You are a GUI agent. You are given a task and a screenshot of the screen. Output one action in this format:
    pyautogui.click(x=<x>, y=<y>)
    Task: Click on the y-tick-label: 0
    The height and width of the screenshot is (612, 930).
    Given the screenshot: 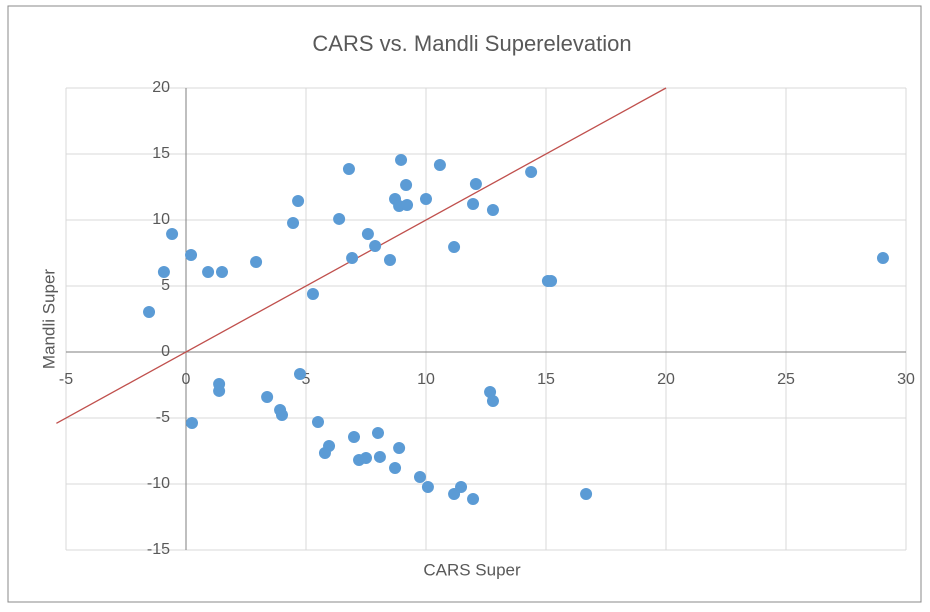 What is the action you would take?
    pyautogui.click(x=165, y=351)
    